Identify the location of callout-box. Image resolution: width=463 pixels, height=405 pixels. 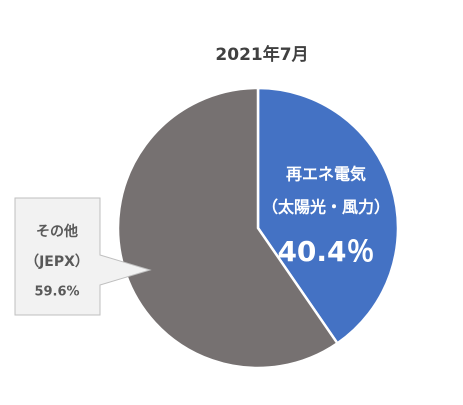
(83, 256).